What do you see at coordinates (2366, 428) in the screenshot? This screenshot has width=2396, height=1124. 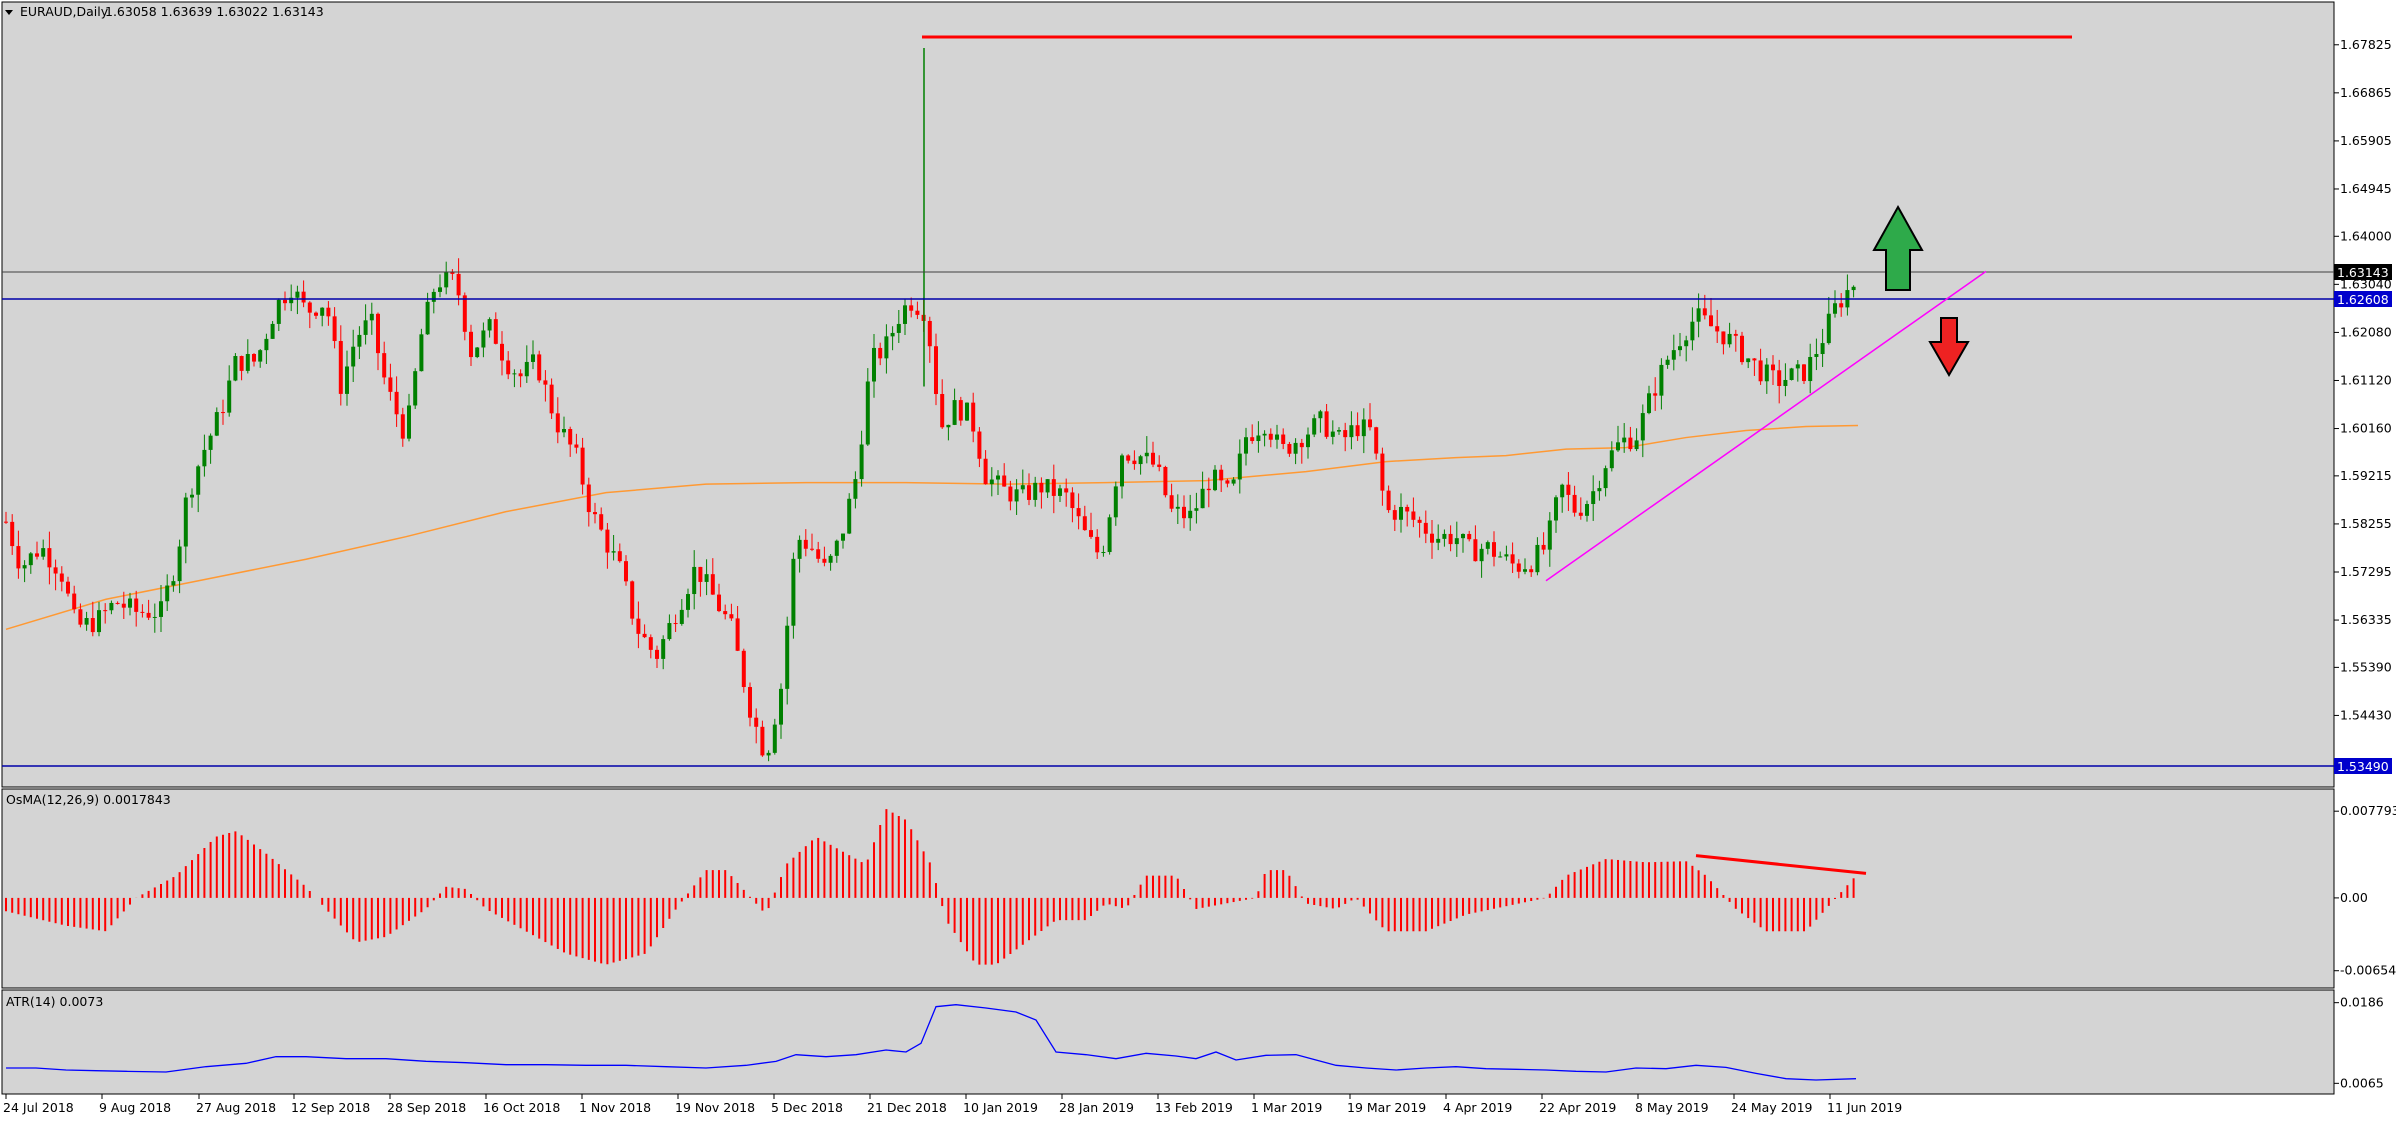 I see `price-tick-label: 1.60160` at bounding box center [2366, 428].